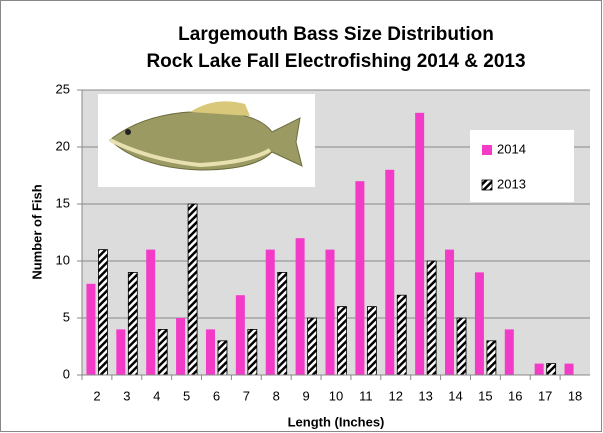 The image size is (603, 433). Describe the element at coordinates (156, 395) in the screenshot. I see `x-tick-label: 4` at that location.